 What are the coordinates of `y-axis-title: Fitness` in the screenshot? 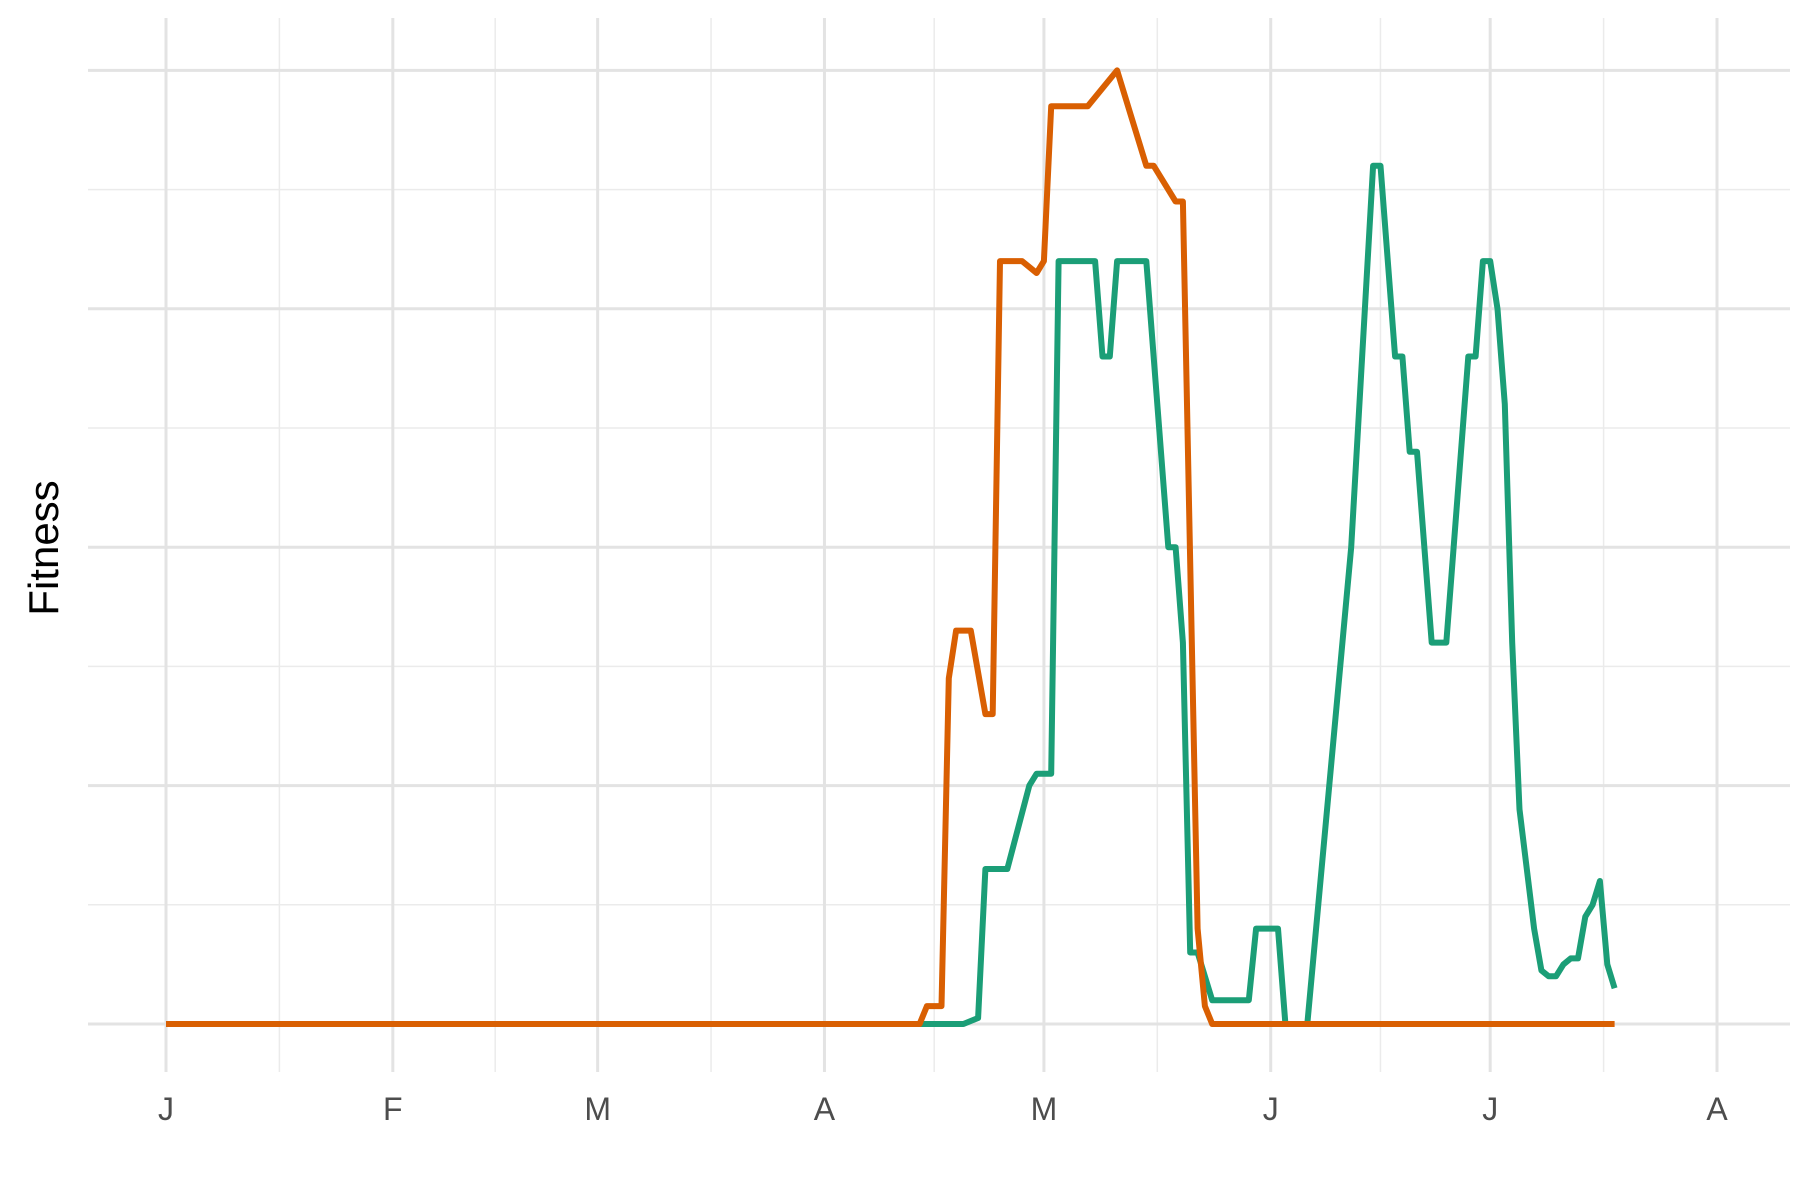 It's located at (43, 547).